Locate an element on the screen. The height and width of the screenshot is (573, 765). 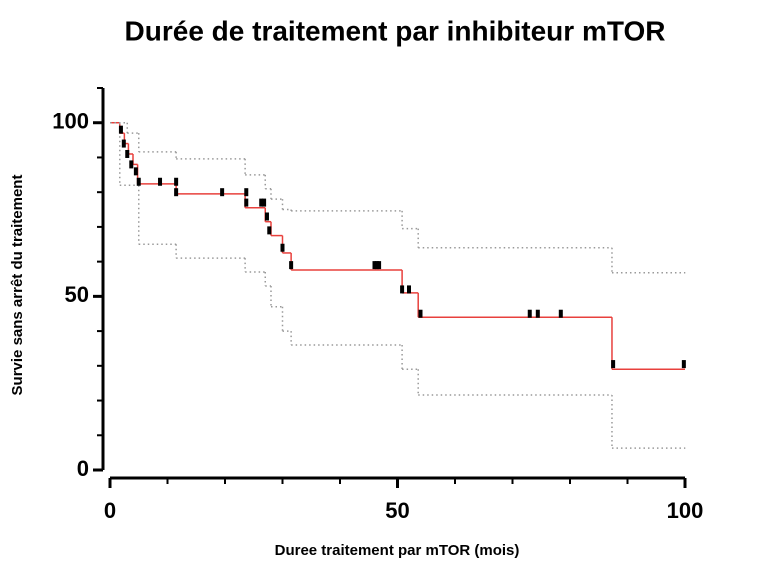
y-axis-label: Survie sans arrêt du traitement is located at coordinates (17, 285).